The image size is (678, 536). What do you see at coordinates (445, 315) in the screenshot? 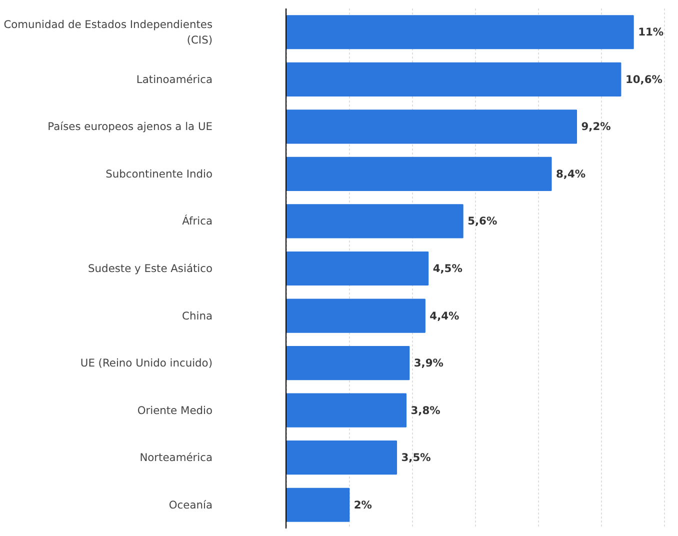
I see `data-label: 4,4%` at bounding box center [445, 315].